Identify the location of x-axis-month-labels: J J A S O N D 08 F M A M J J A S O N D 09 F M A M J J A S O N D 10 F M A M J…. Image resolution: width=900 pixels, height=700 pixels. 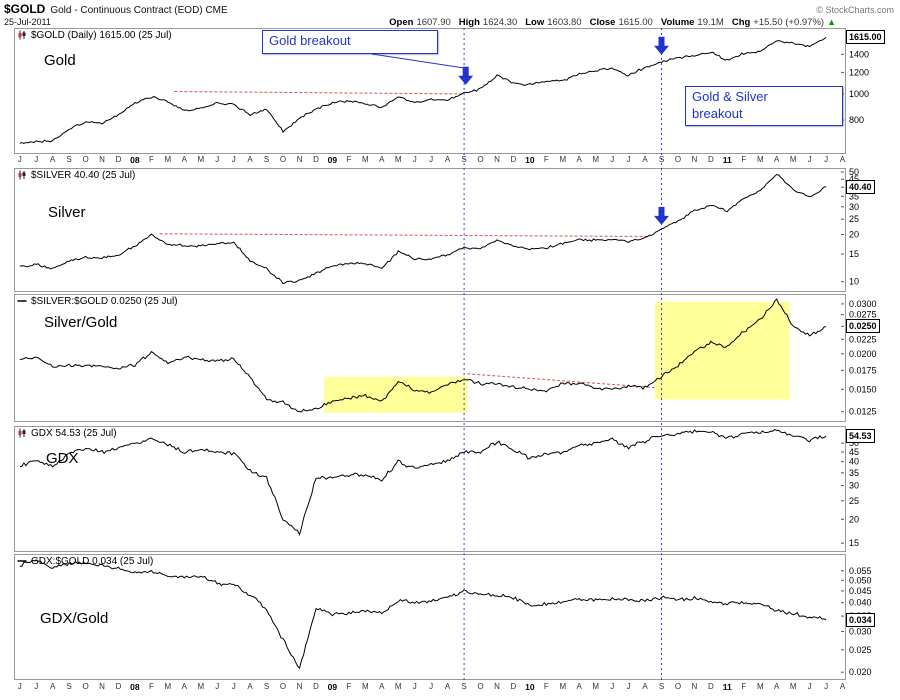
(450, 161).